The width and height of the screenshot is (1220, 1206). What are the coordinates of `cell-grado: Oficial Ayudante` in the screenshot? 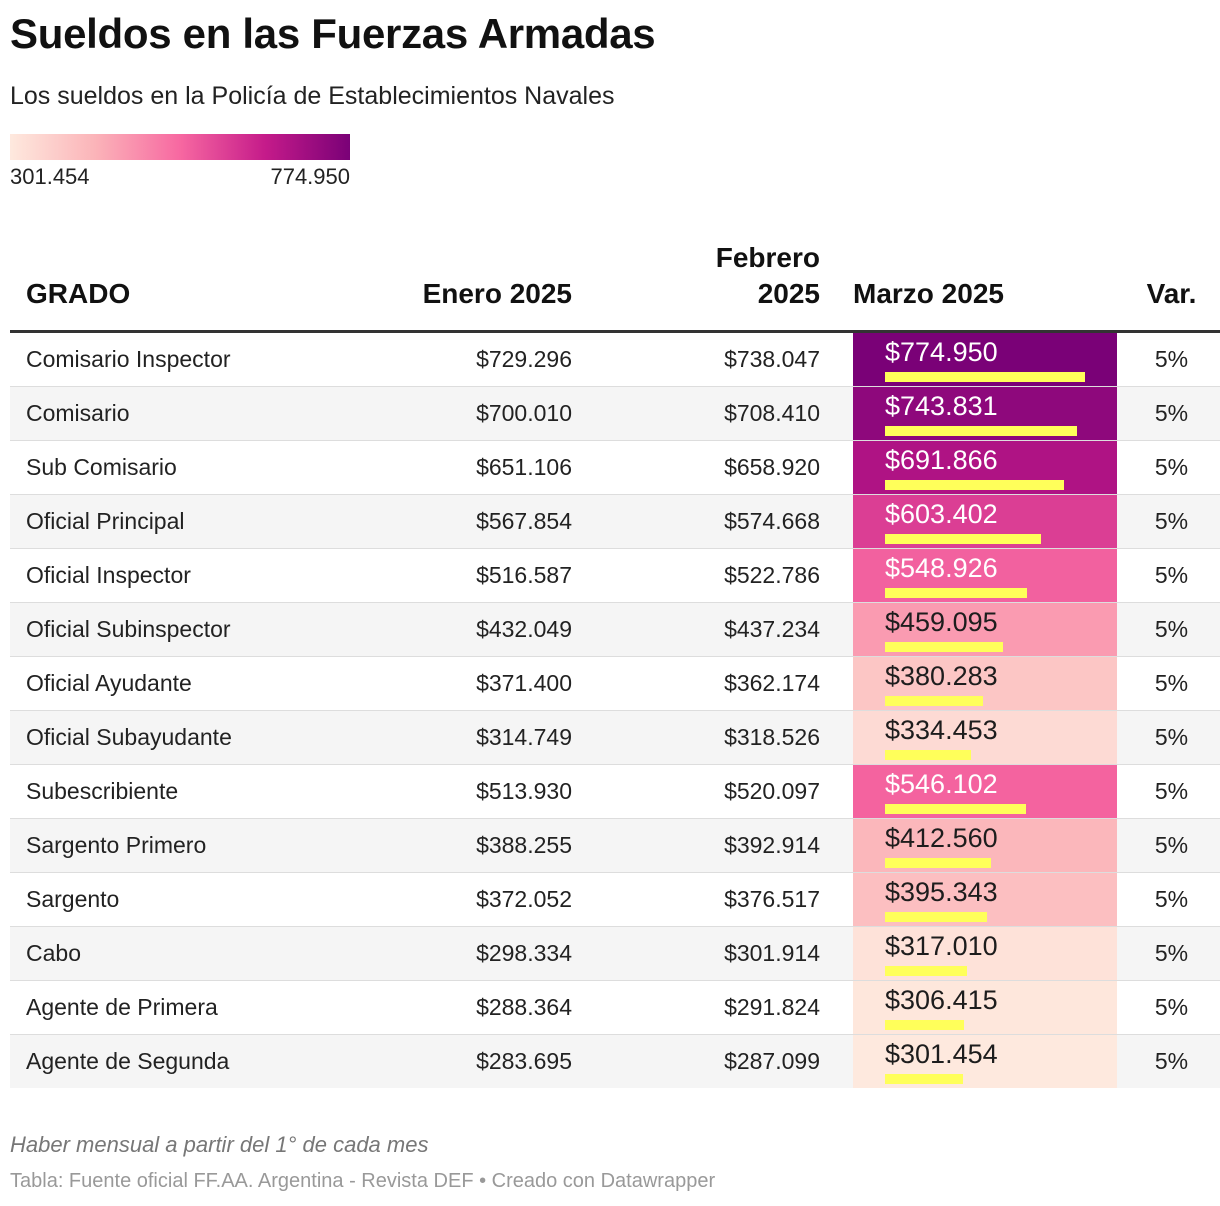 It's located at (163, 683).